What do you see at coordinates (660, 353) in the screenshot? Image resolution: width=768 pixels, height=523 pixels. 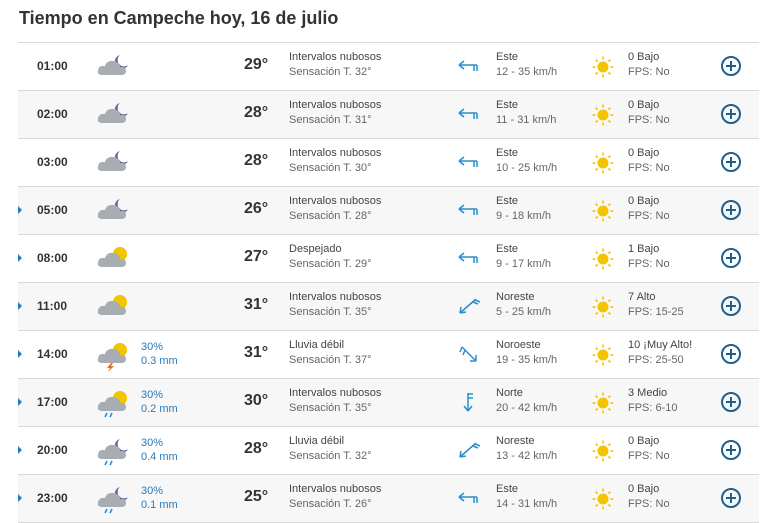 I see `uv-index: 10 ¡Muy Alto! FPS: 25-50` at bounding box center [660, 353].